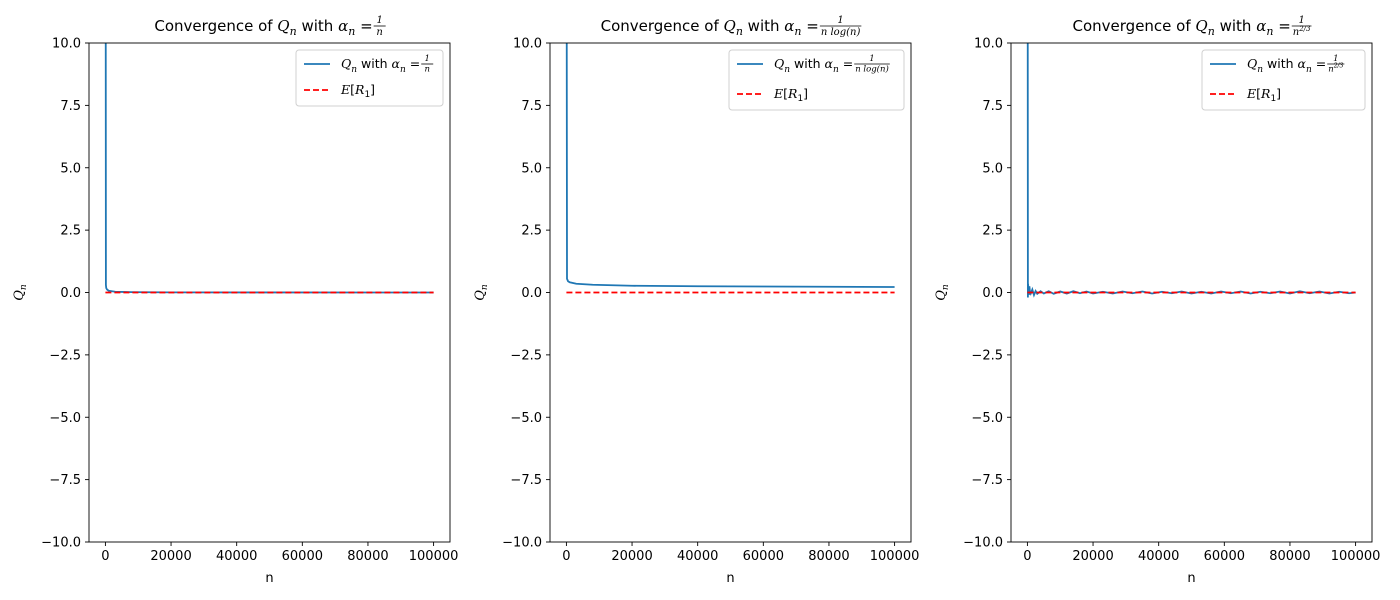 The image size is (1400, 600). I want to click on chart-title: Convergence of Qn with αn = 1n2/3, so click(1192, 26).